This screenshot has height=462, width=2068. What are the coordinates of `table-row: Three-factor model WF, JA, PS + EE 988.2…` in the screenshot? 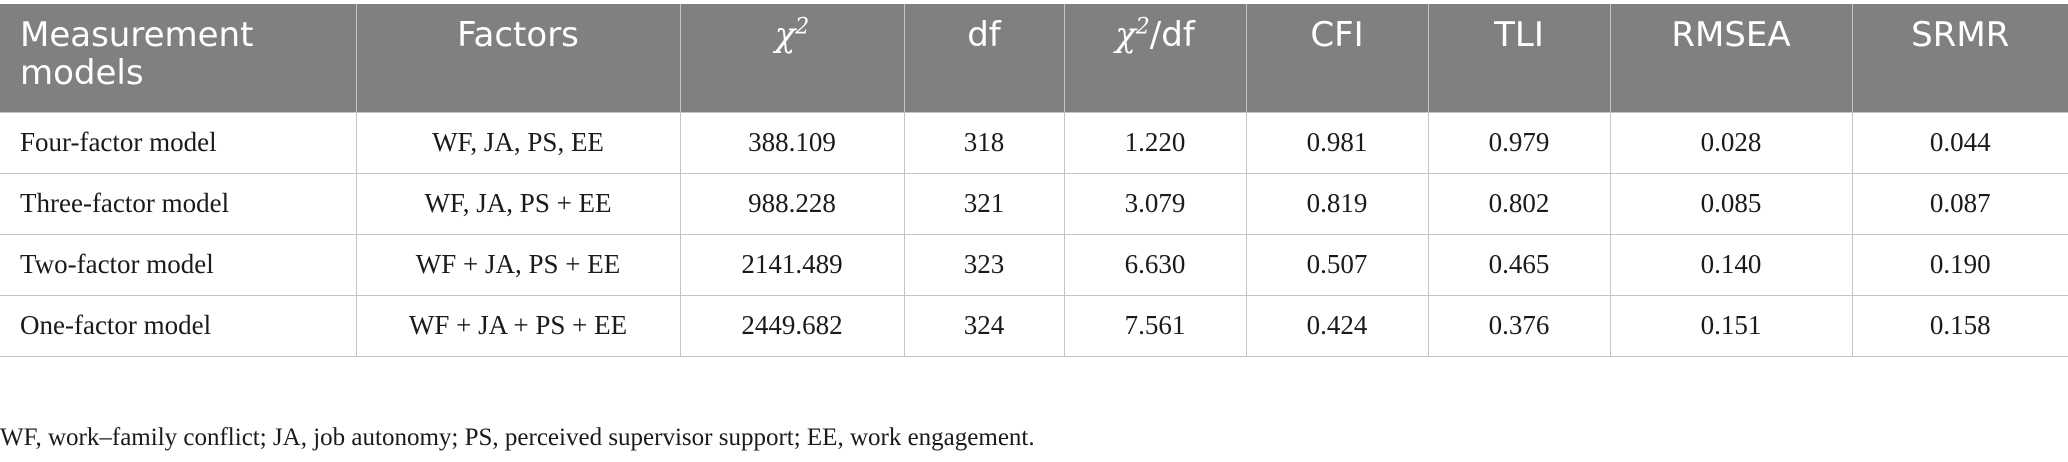 It's located at (1034, 203).